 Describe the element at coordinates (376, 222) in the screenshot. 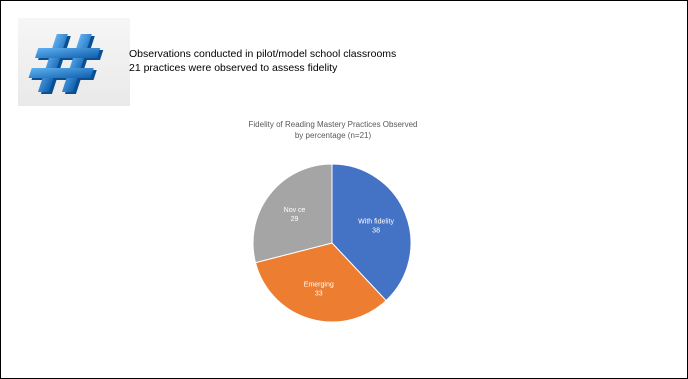

I see `slice-label: With fidelity` at that location.